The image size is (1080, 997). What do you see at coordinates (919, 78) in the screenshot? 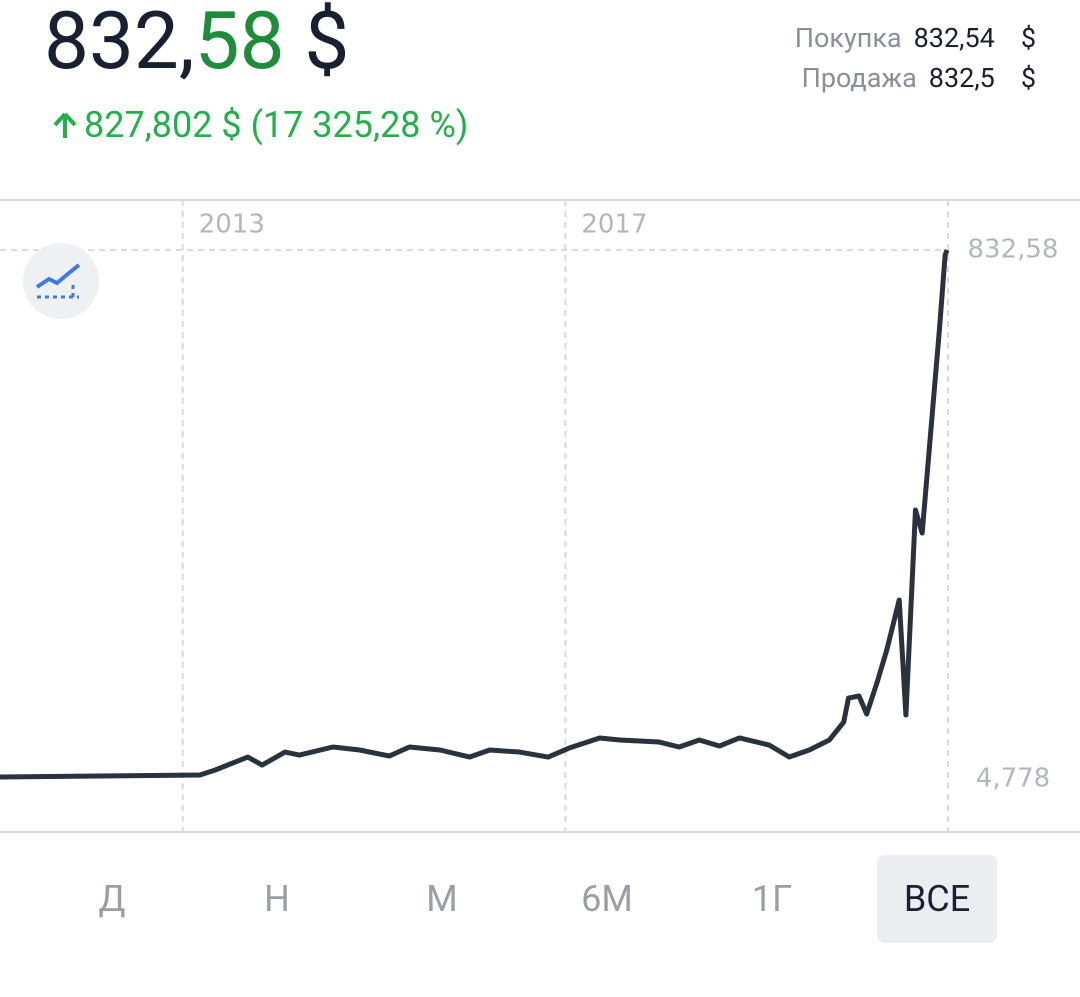
I see `quote-row: Продажа 832,5 $` at bounding box center [919, 78].